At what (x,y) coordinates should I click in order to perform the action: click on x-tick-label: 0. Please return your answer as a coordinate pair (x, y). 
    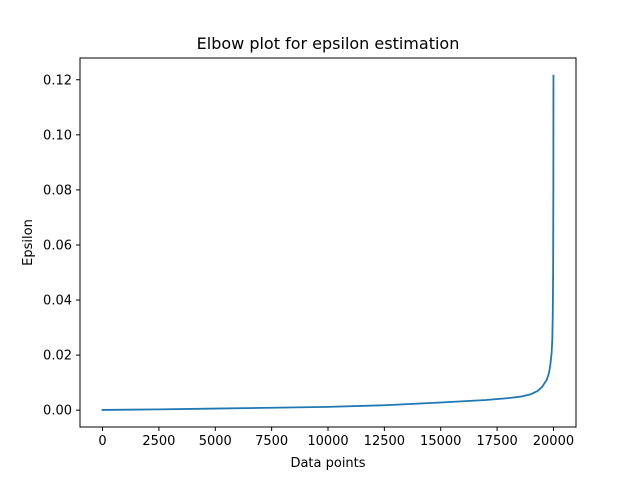
    Looking at the image, I should click on (102, 441).